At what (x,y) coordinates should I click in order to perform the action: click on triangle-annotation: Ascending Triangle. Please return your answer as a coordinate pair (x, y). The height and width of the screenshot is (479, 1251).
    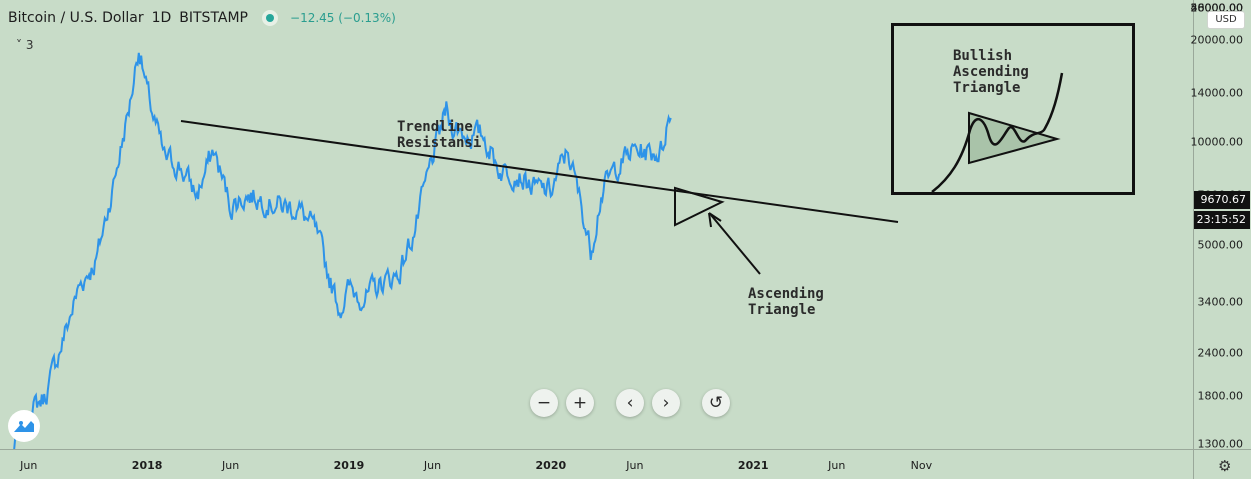
    Looking at the image, I should click on (786, 302).